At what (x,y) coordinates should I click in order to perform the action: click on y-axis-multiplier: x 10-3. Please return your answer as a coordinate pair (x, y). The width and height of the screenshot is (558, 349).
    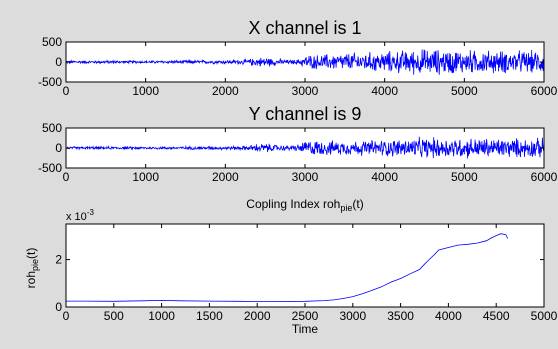
    Looking at the image, I should click on (80, 215).